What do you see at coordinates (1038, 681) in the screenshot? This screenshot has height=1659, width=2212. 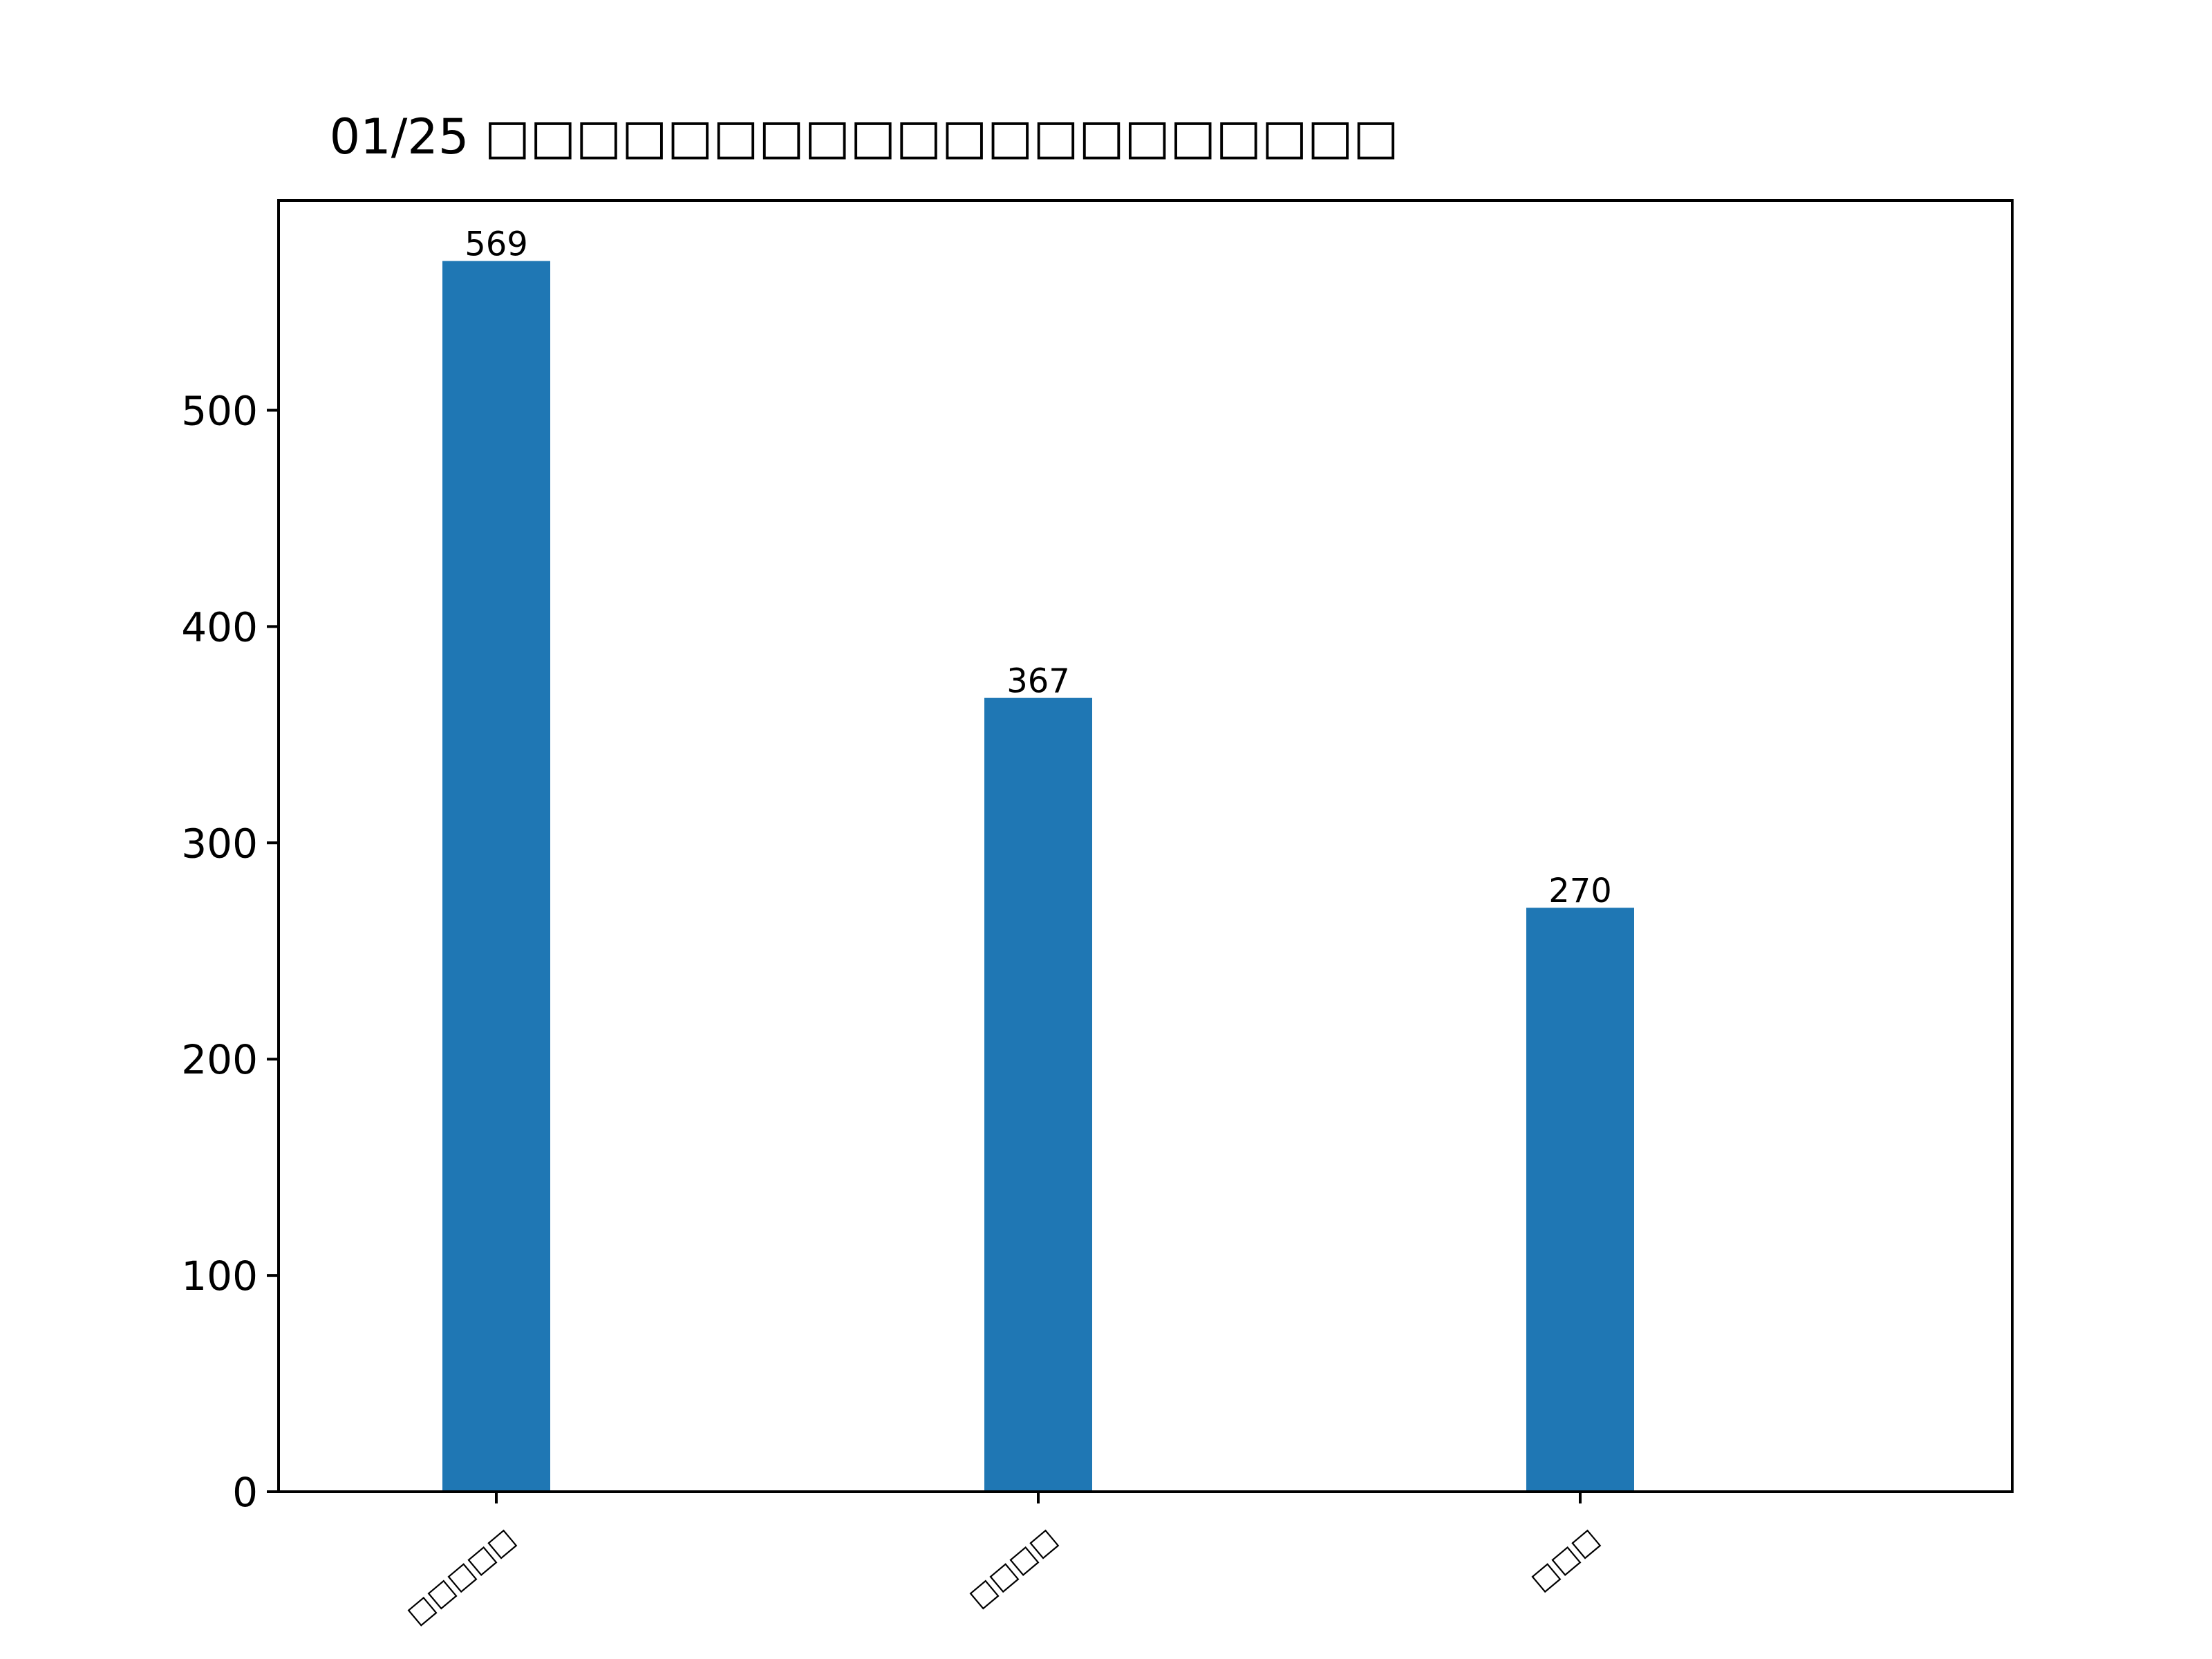 I see `bar-value-label: 367` at bounding box center [1038, 681].